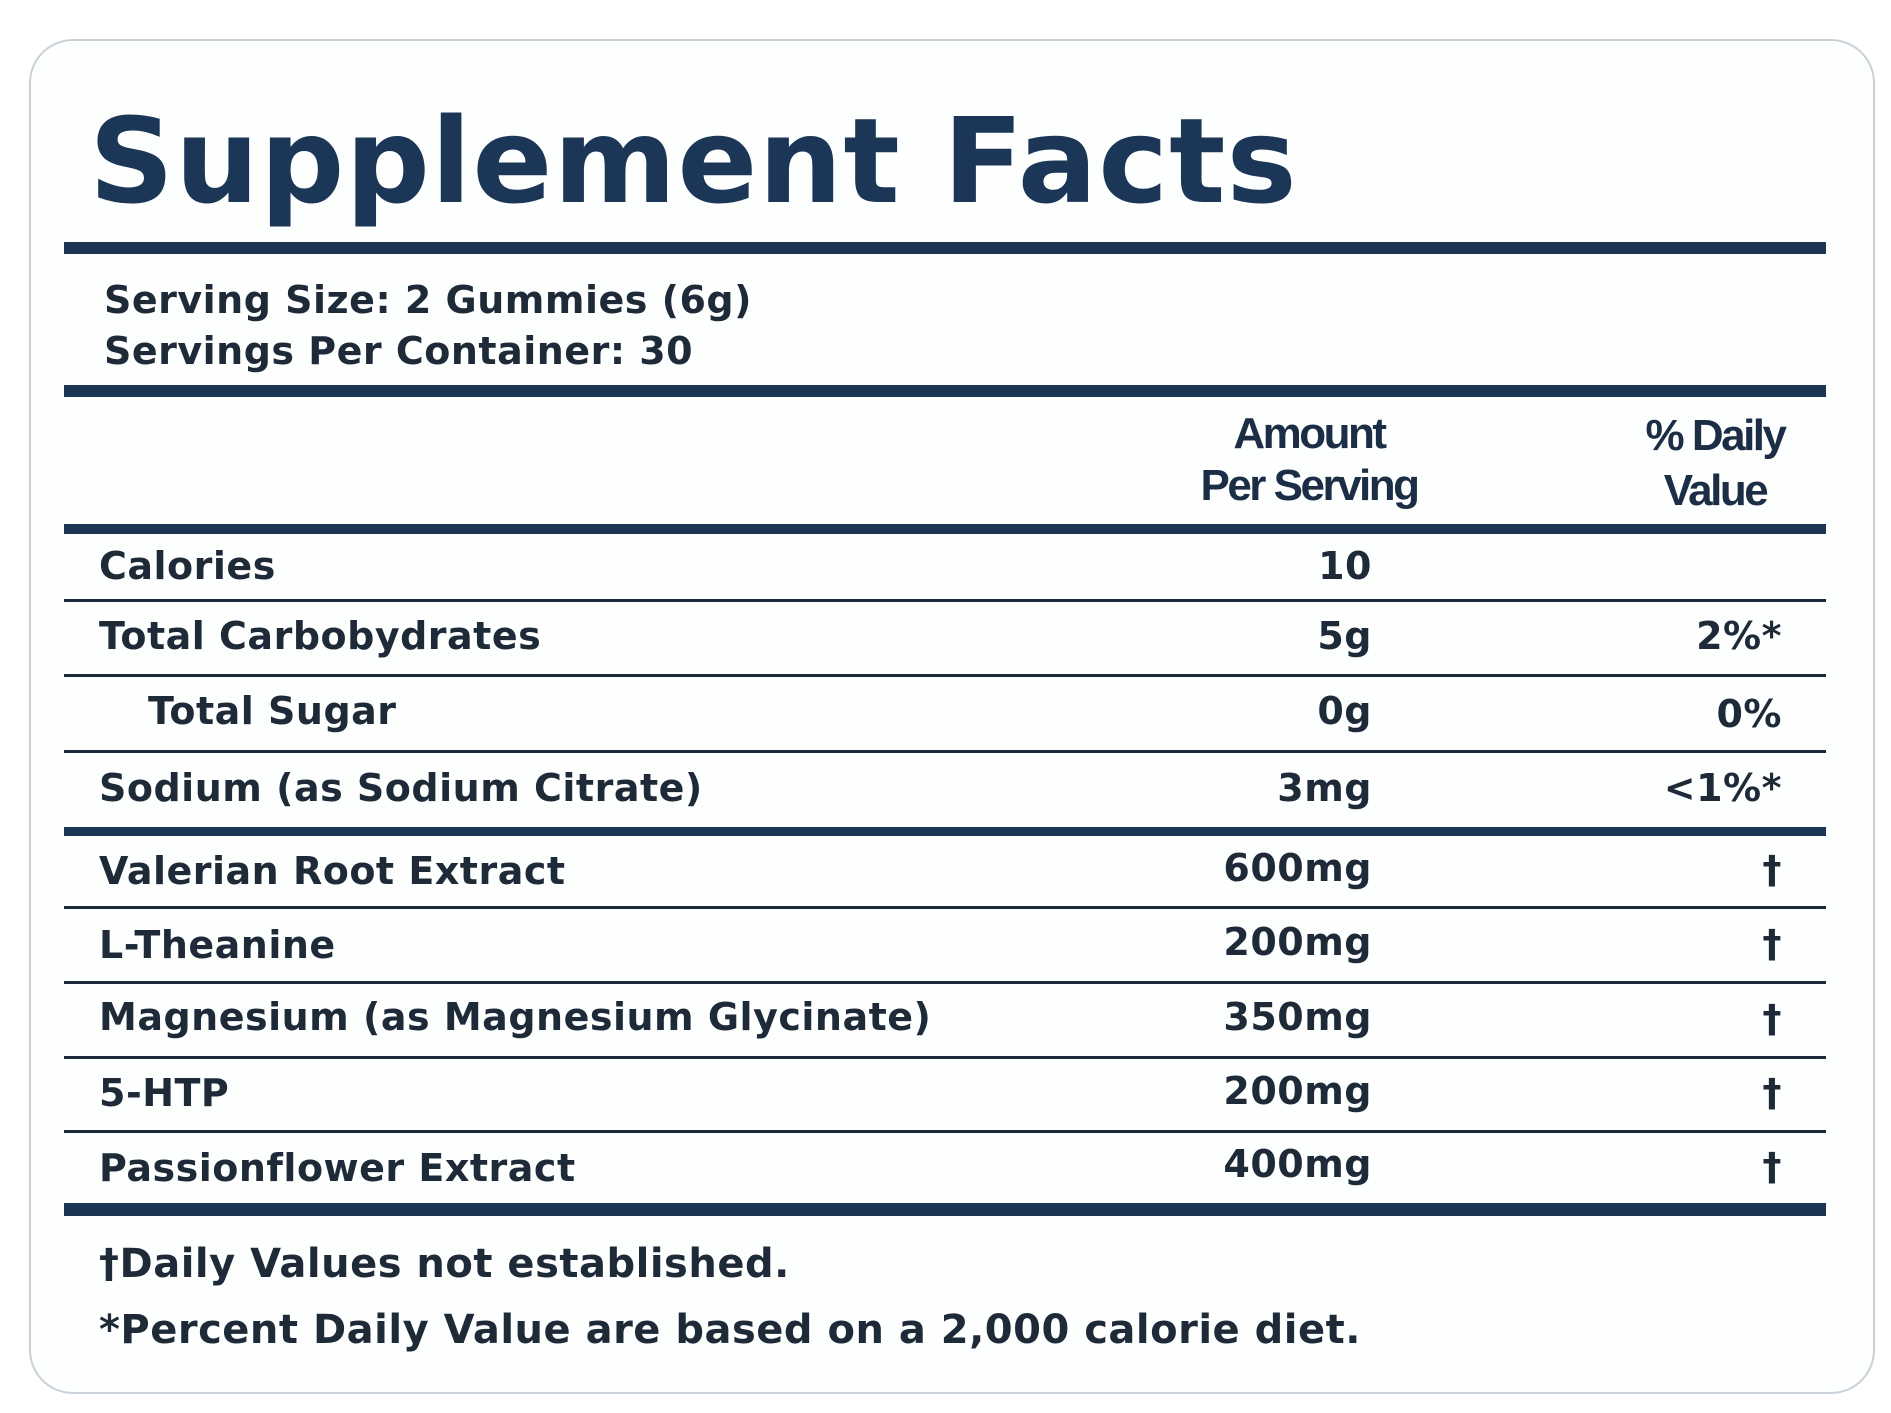  I want to click on row-label: Magnesium (as Magnesium Glycinate), so click(515, 1017).